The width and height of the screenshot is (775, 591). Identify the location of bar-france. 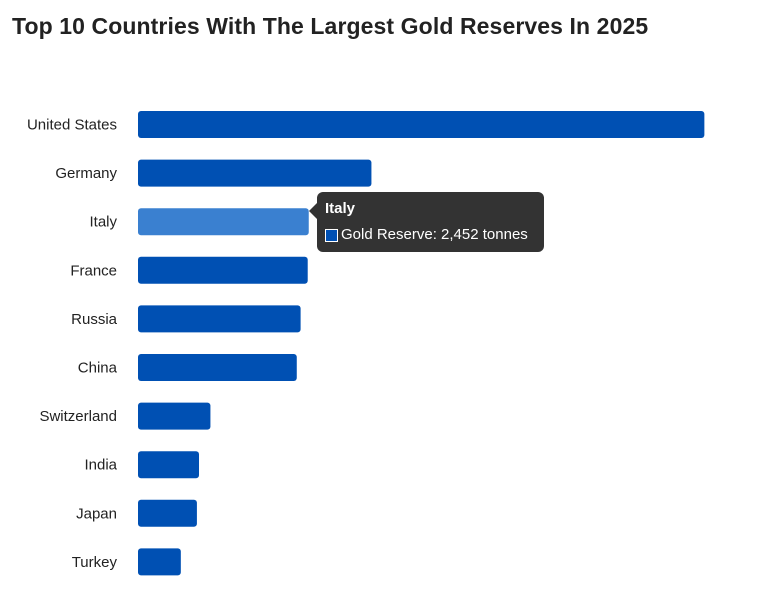
(223, 270).